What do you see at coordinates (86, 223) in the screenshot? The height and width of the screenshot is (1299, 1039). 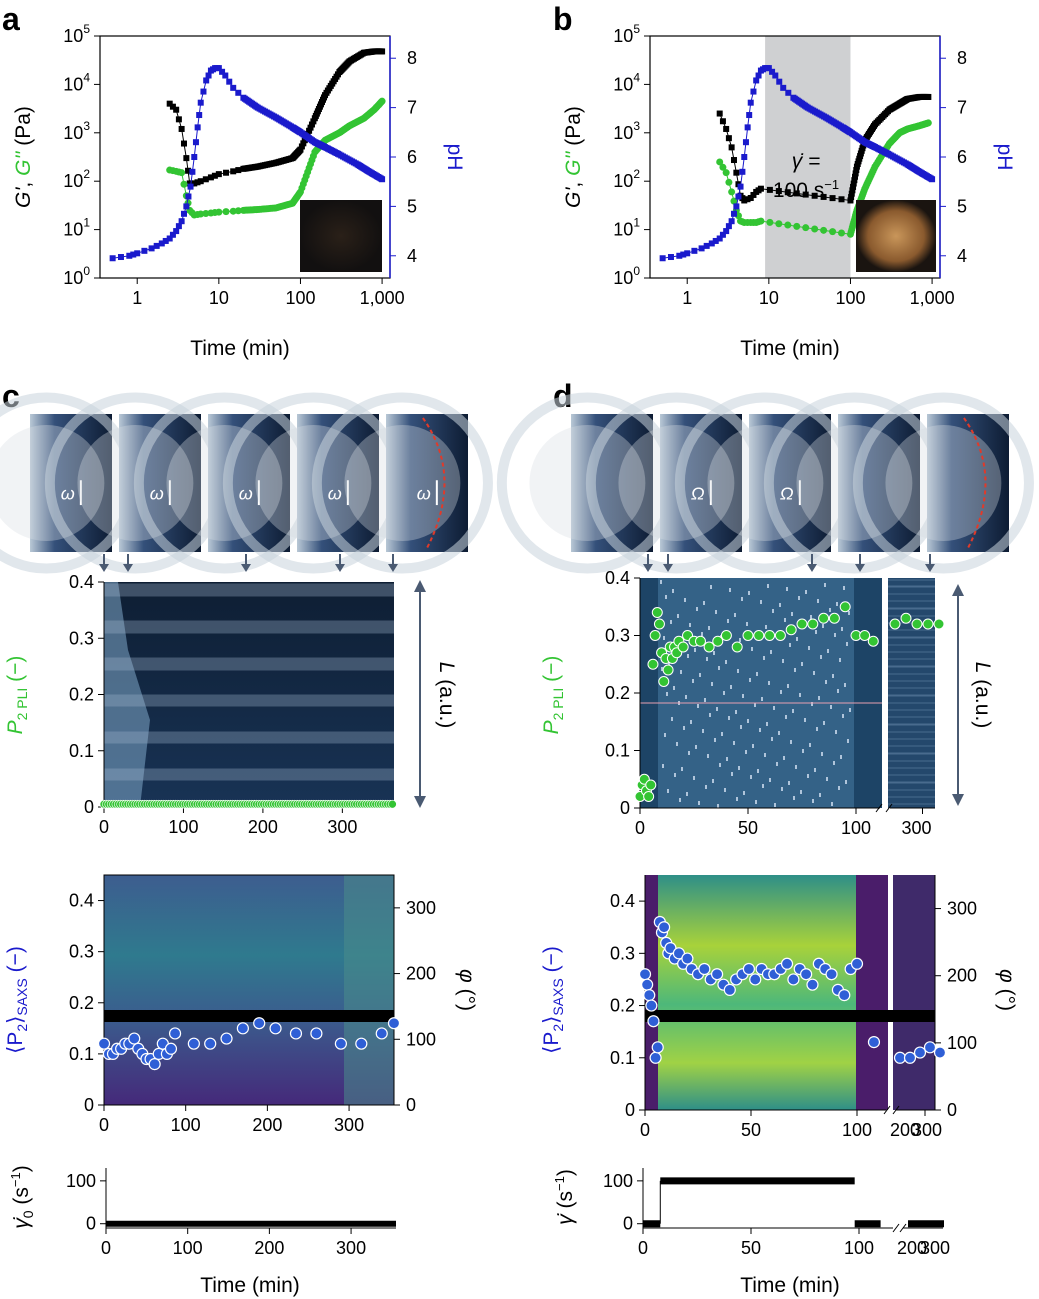 I see `y-tick-exponent: 1` at bounding box center [86, 223].